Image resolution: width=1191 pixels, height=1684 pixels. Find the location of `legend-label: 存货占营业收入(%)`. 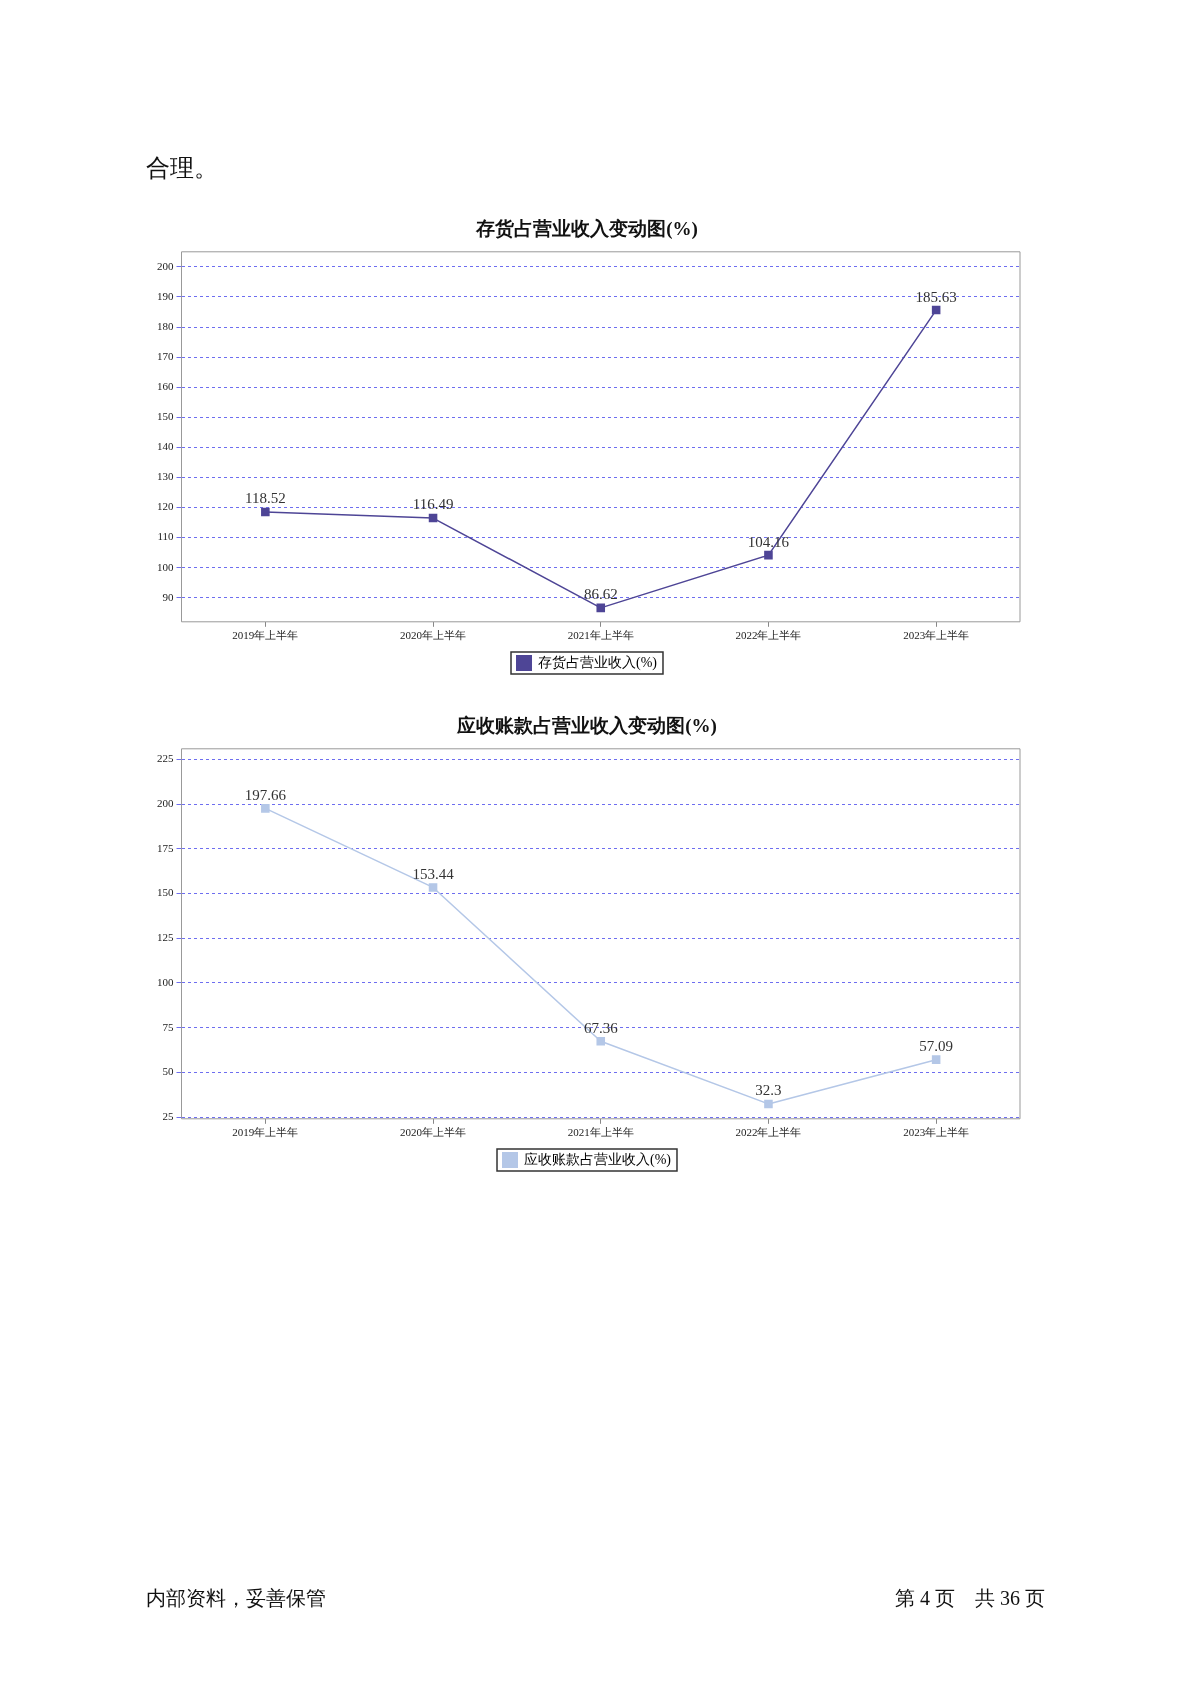

legend-label: 存货占营业收入(%) is located at coordinates (598, 662).